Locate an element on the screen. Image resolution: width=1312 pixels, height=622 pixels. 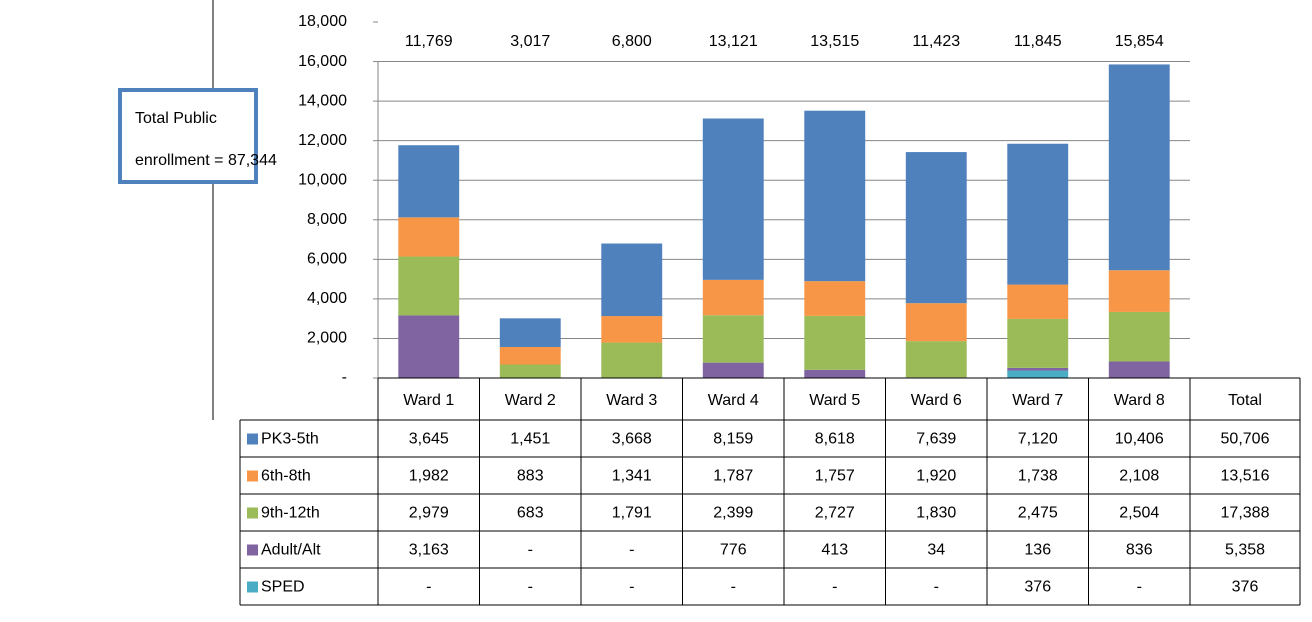
table-cell: 1,738 is located at coordinates (1038, 476).